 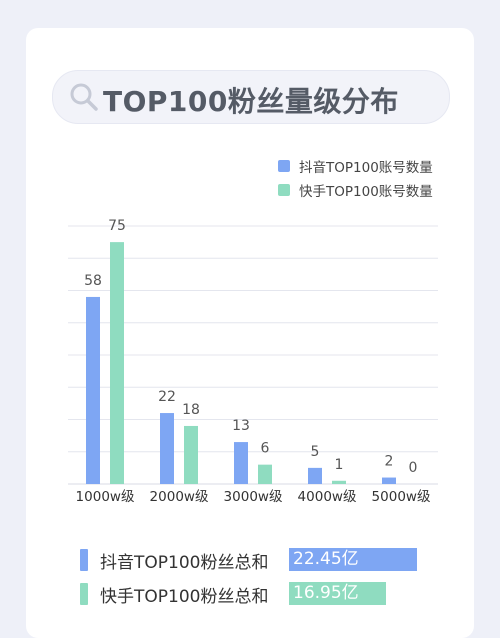 What do you see at coordinates (339, 465) in the screenshot?
I see `data-label-kuaishou: 1` at bounding box center [339, 465].